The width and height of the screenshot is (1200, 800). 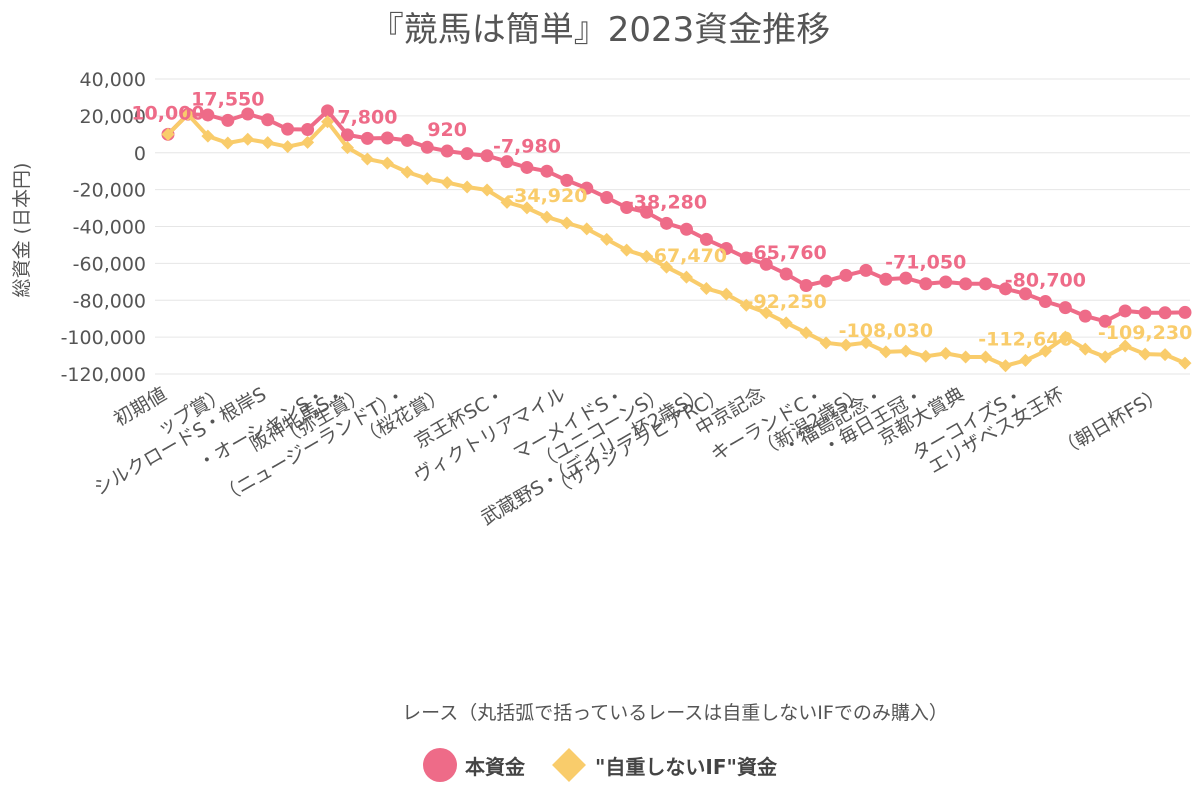 I want to click on legend-label-if: "自重しないIF"資金, so click(x=686, y=766).